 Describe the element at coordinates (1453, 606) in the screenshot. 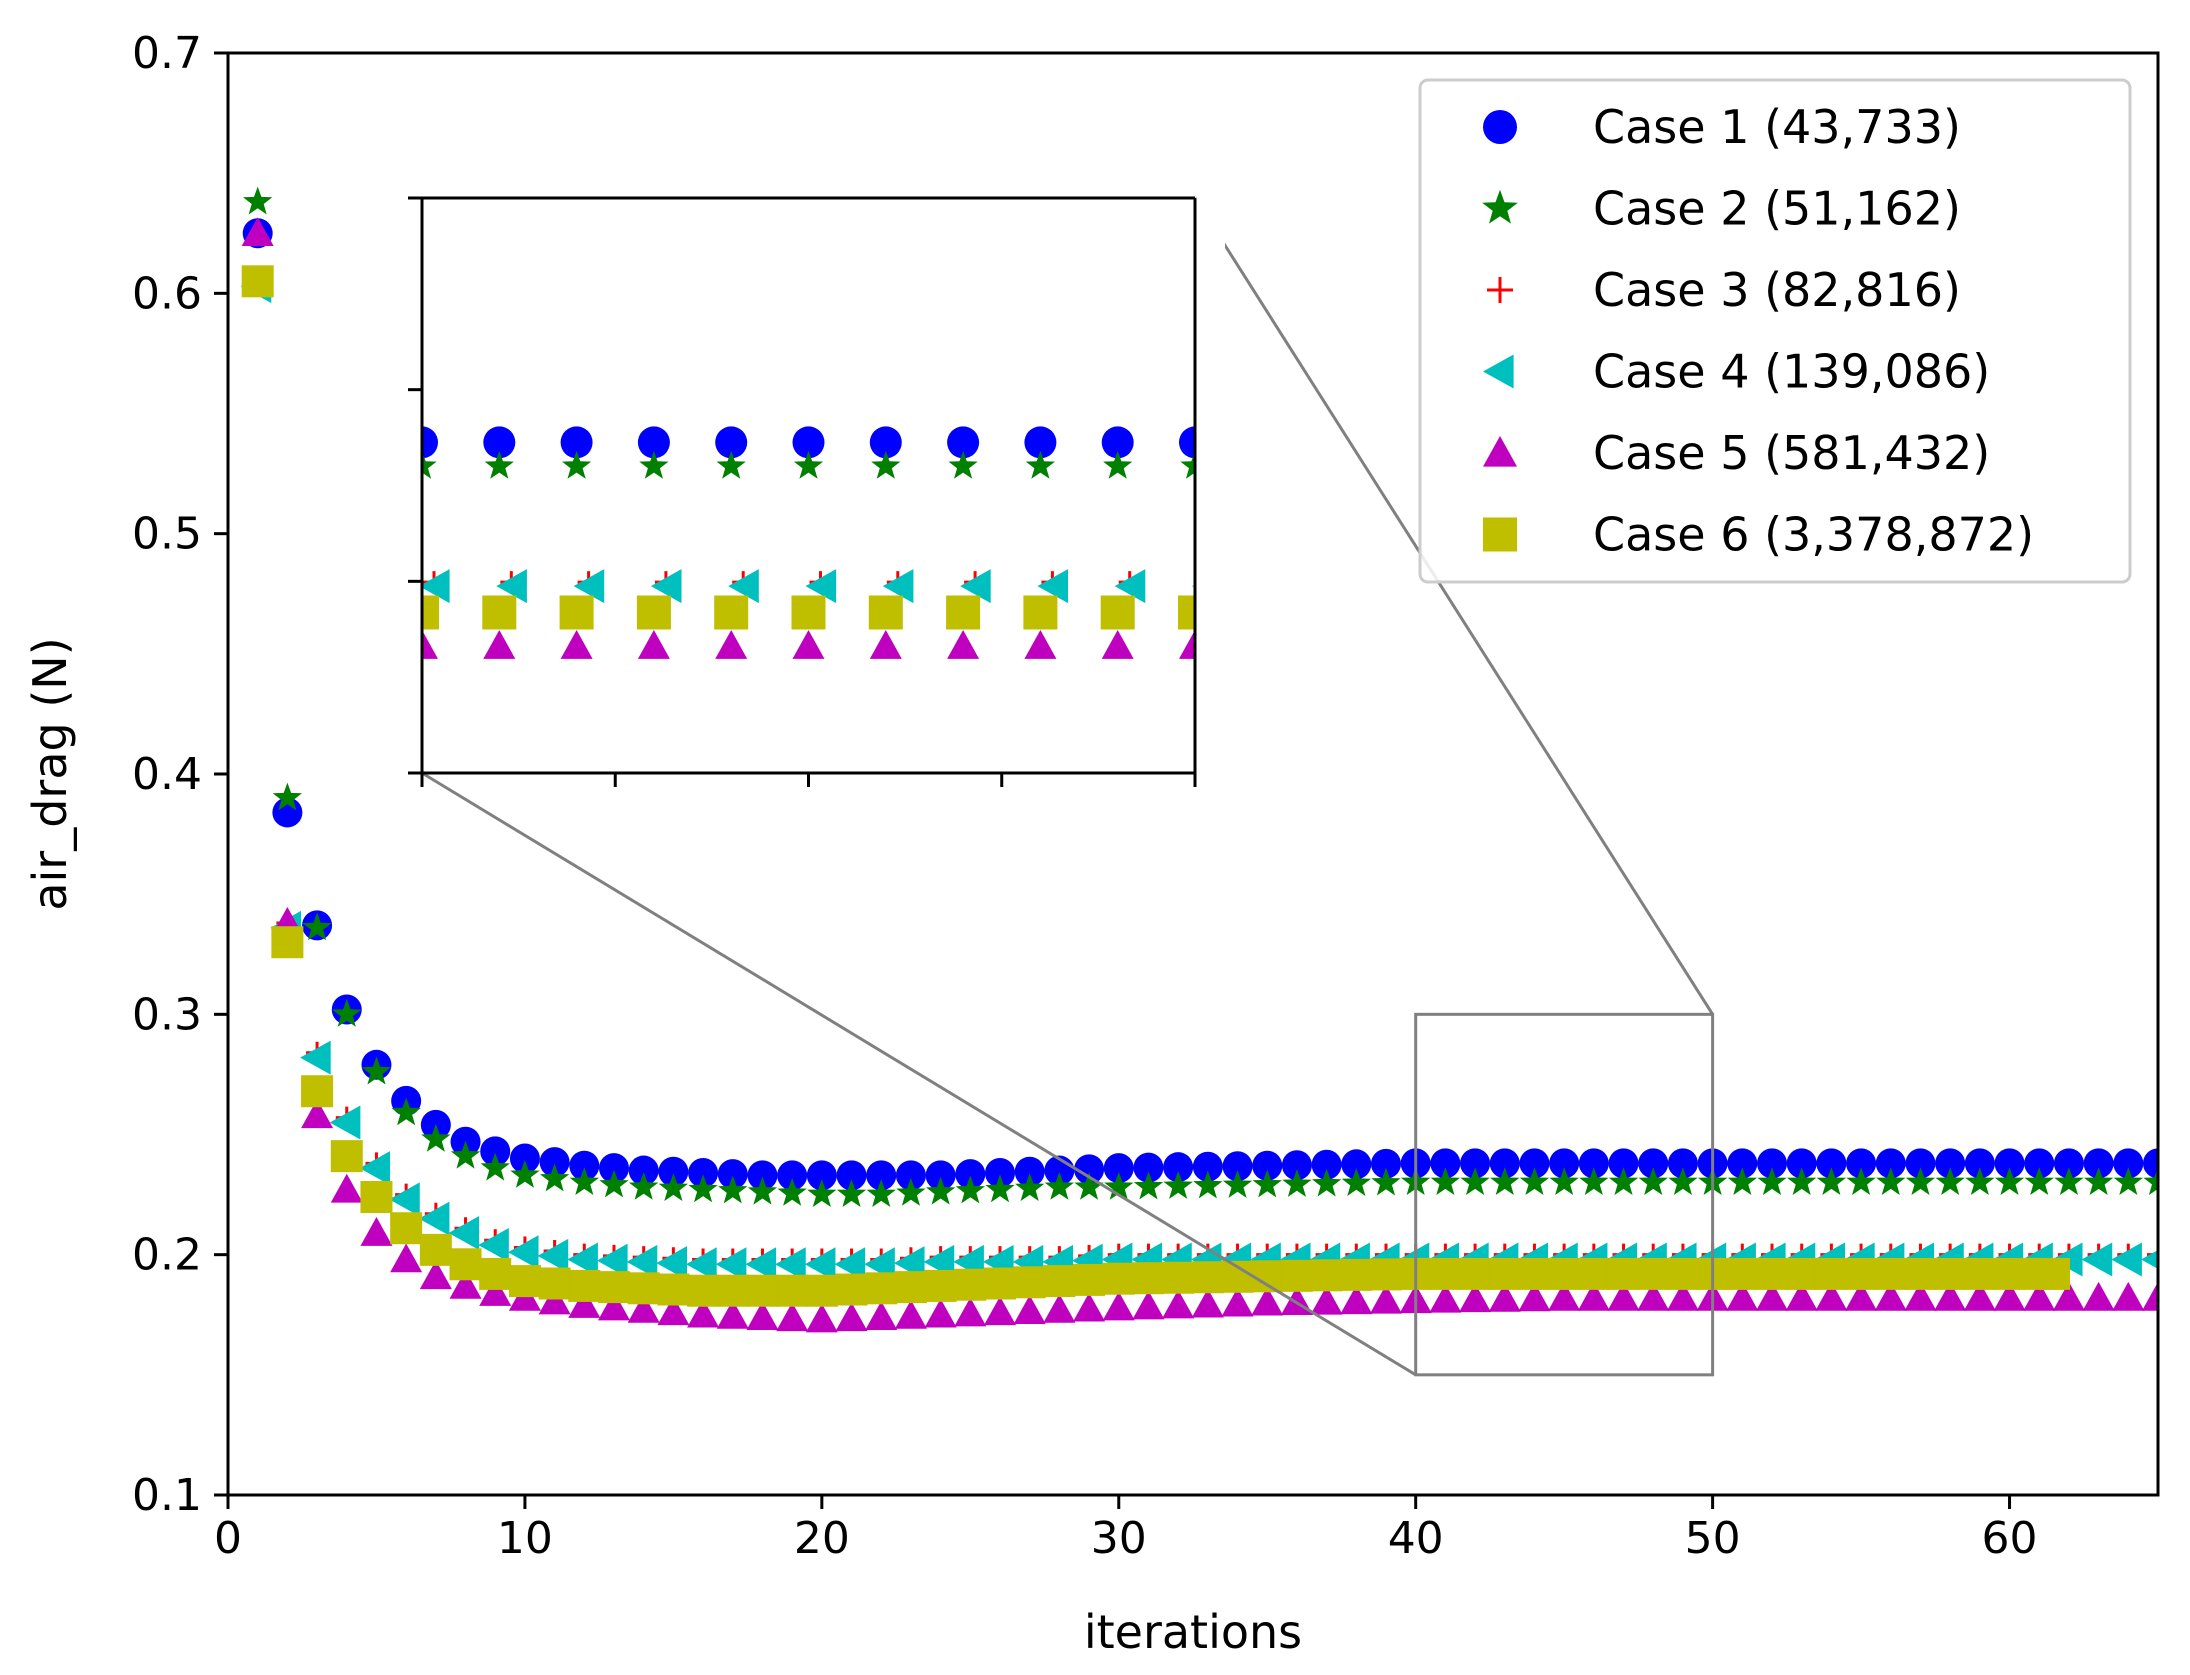

I see `zoom-connector-line` at that location.